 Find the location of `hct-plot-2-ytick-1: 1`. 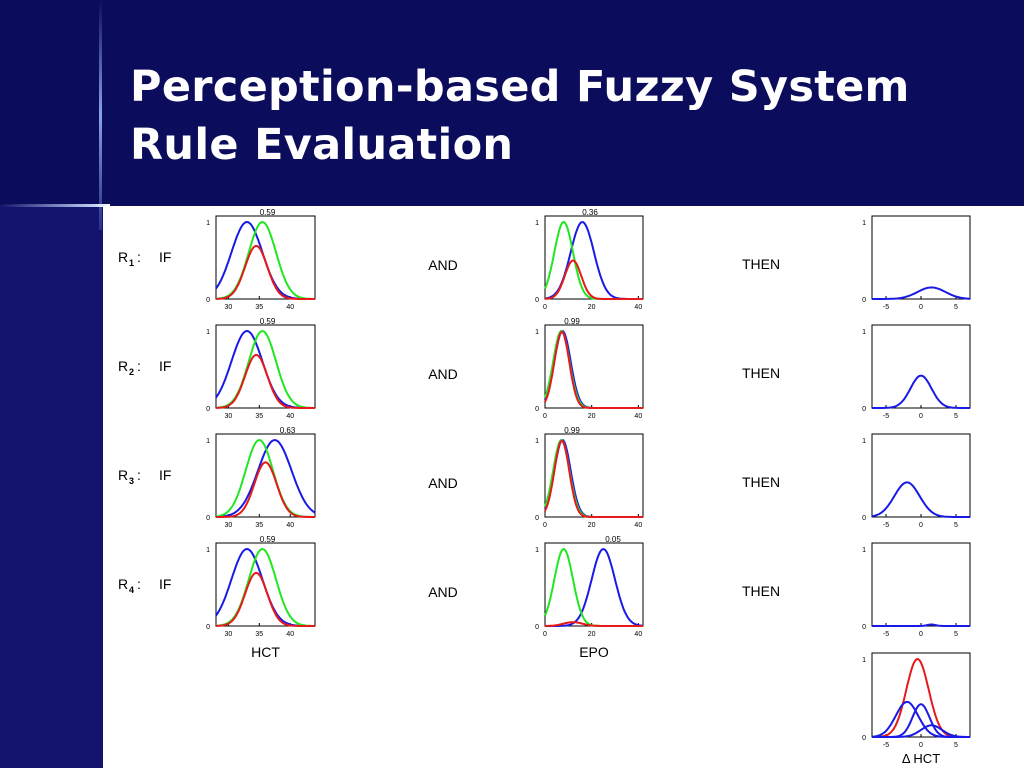

hct-plot-2-ytick-1: 1 is located at coordinates (208, 332).